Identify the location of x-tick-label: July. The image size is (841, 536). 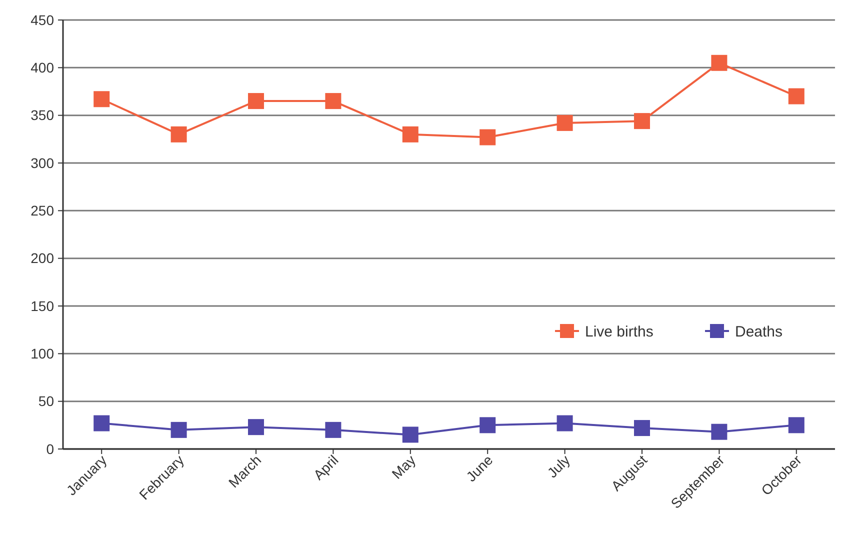
(558, 466).